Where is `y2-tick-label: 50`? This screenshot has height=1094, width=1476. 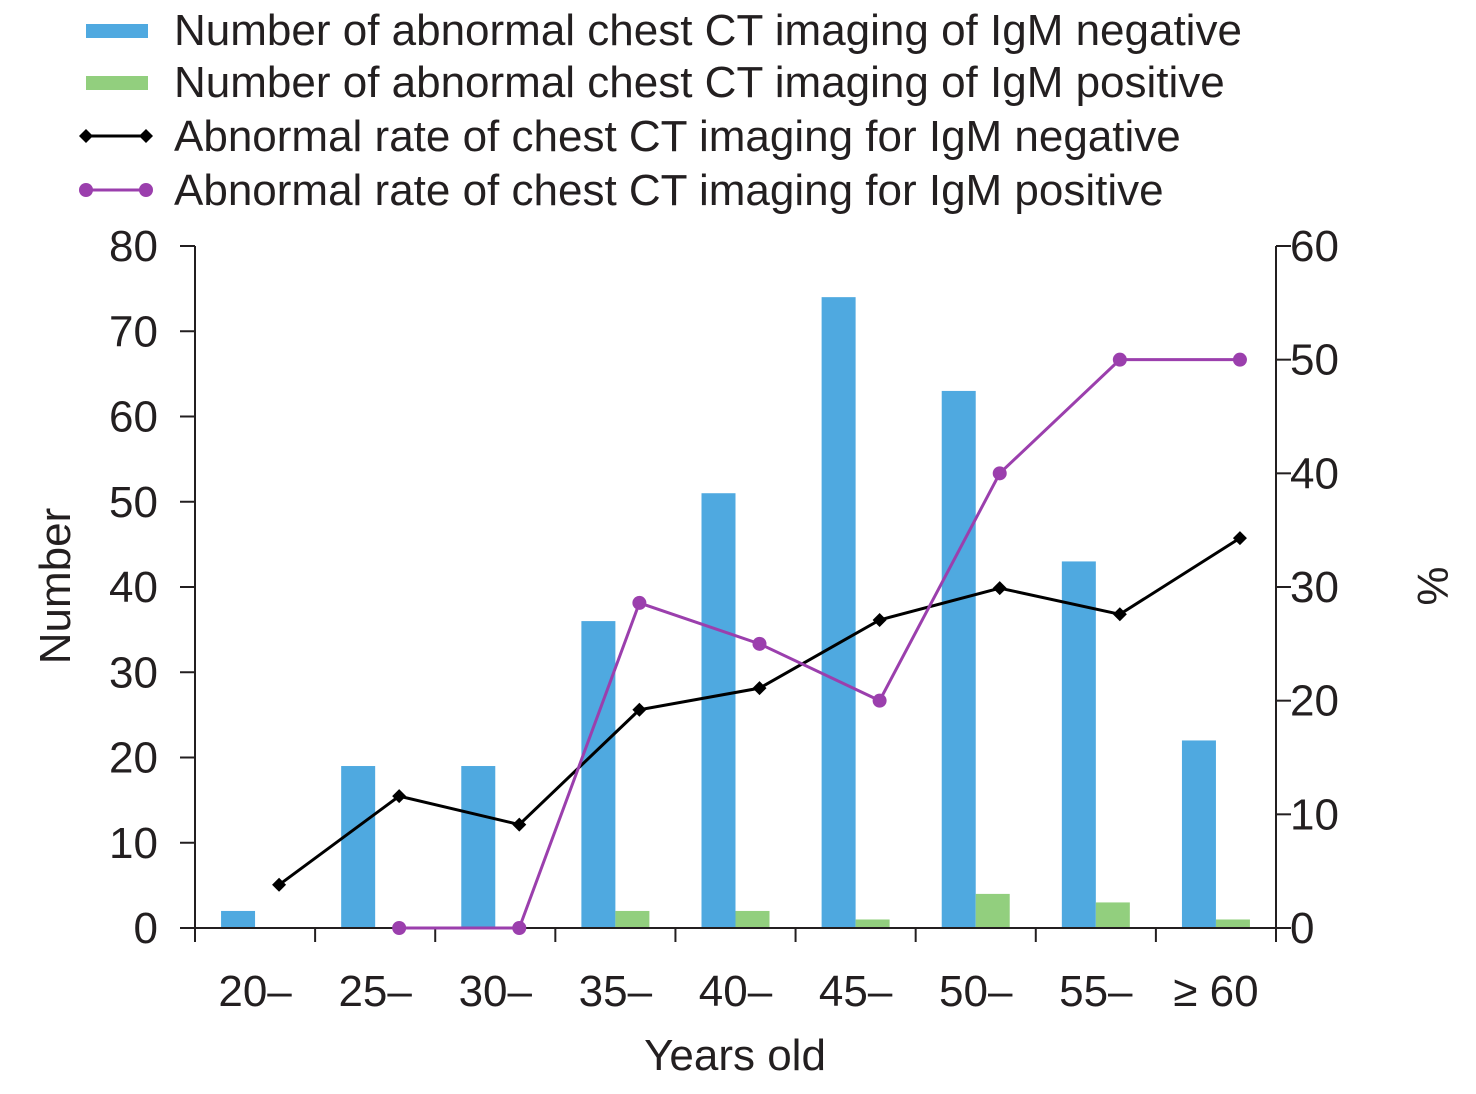
y2-tick-label: 50 is located at coordinates (1314, 360).